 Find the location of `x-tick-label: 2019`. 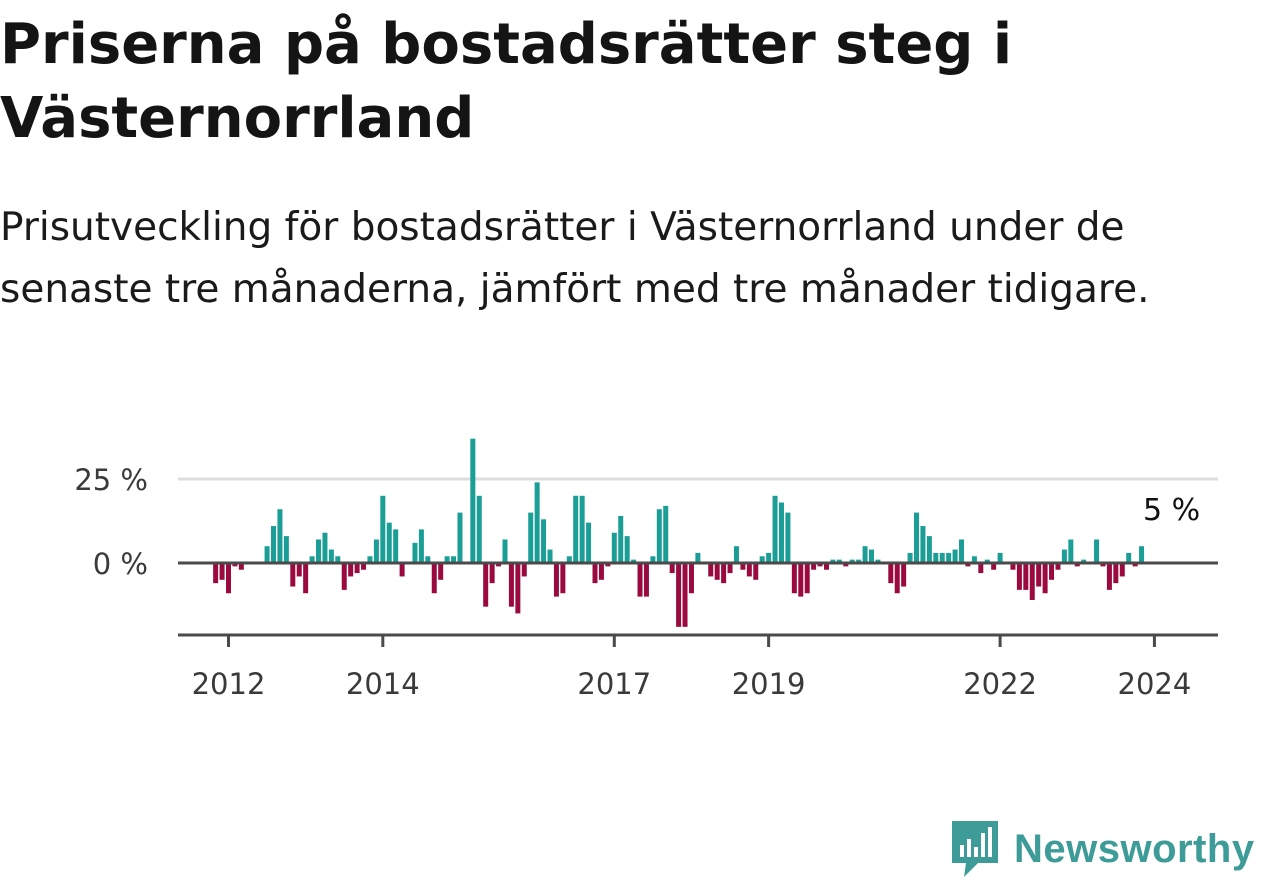

x-tick-label: 2019 is located at coordinates (769, 684).